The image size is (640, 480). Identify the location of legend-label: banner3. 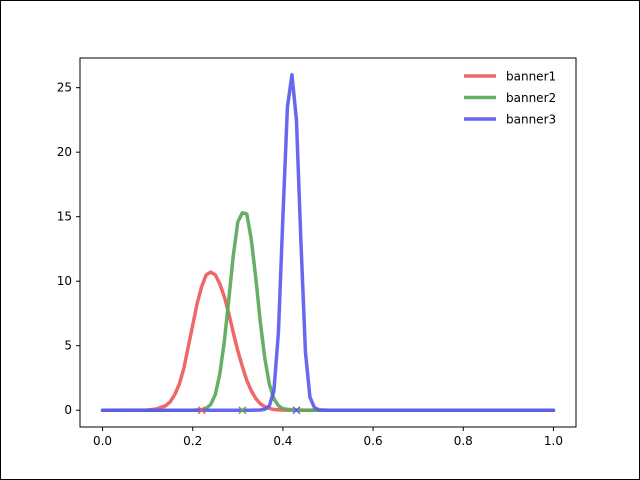
(531, 120).